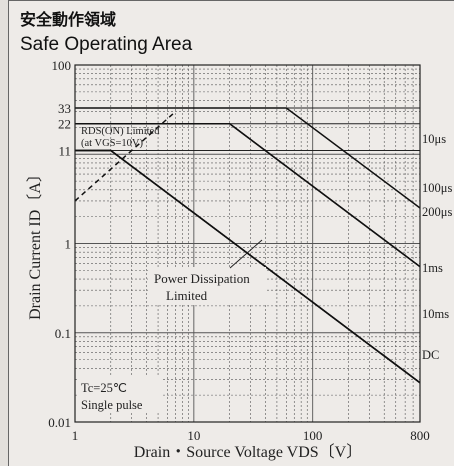  What do you see at coordinates (4, 233) in the screenshot?
I see `left-margin-strip` at bounding box center [4, 233].